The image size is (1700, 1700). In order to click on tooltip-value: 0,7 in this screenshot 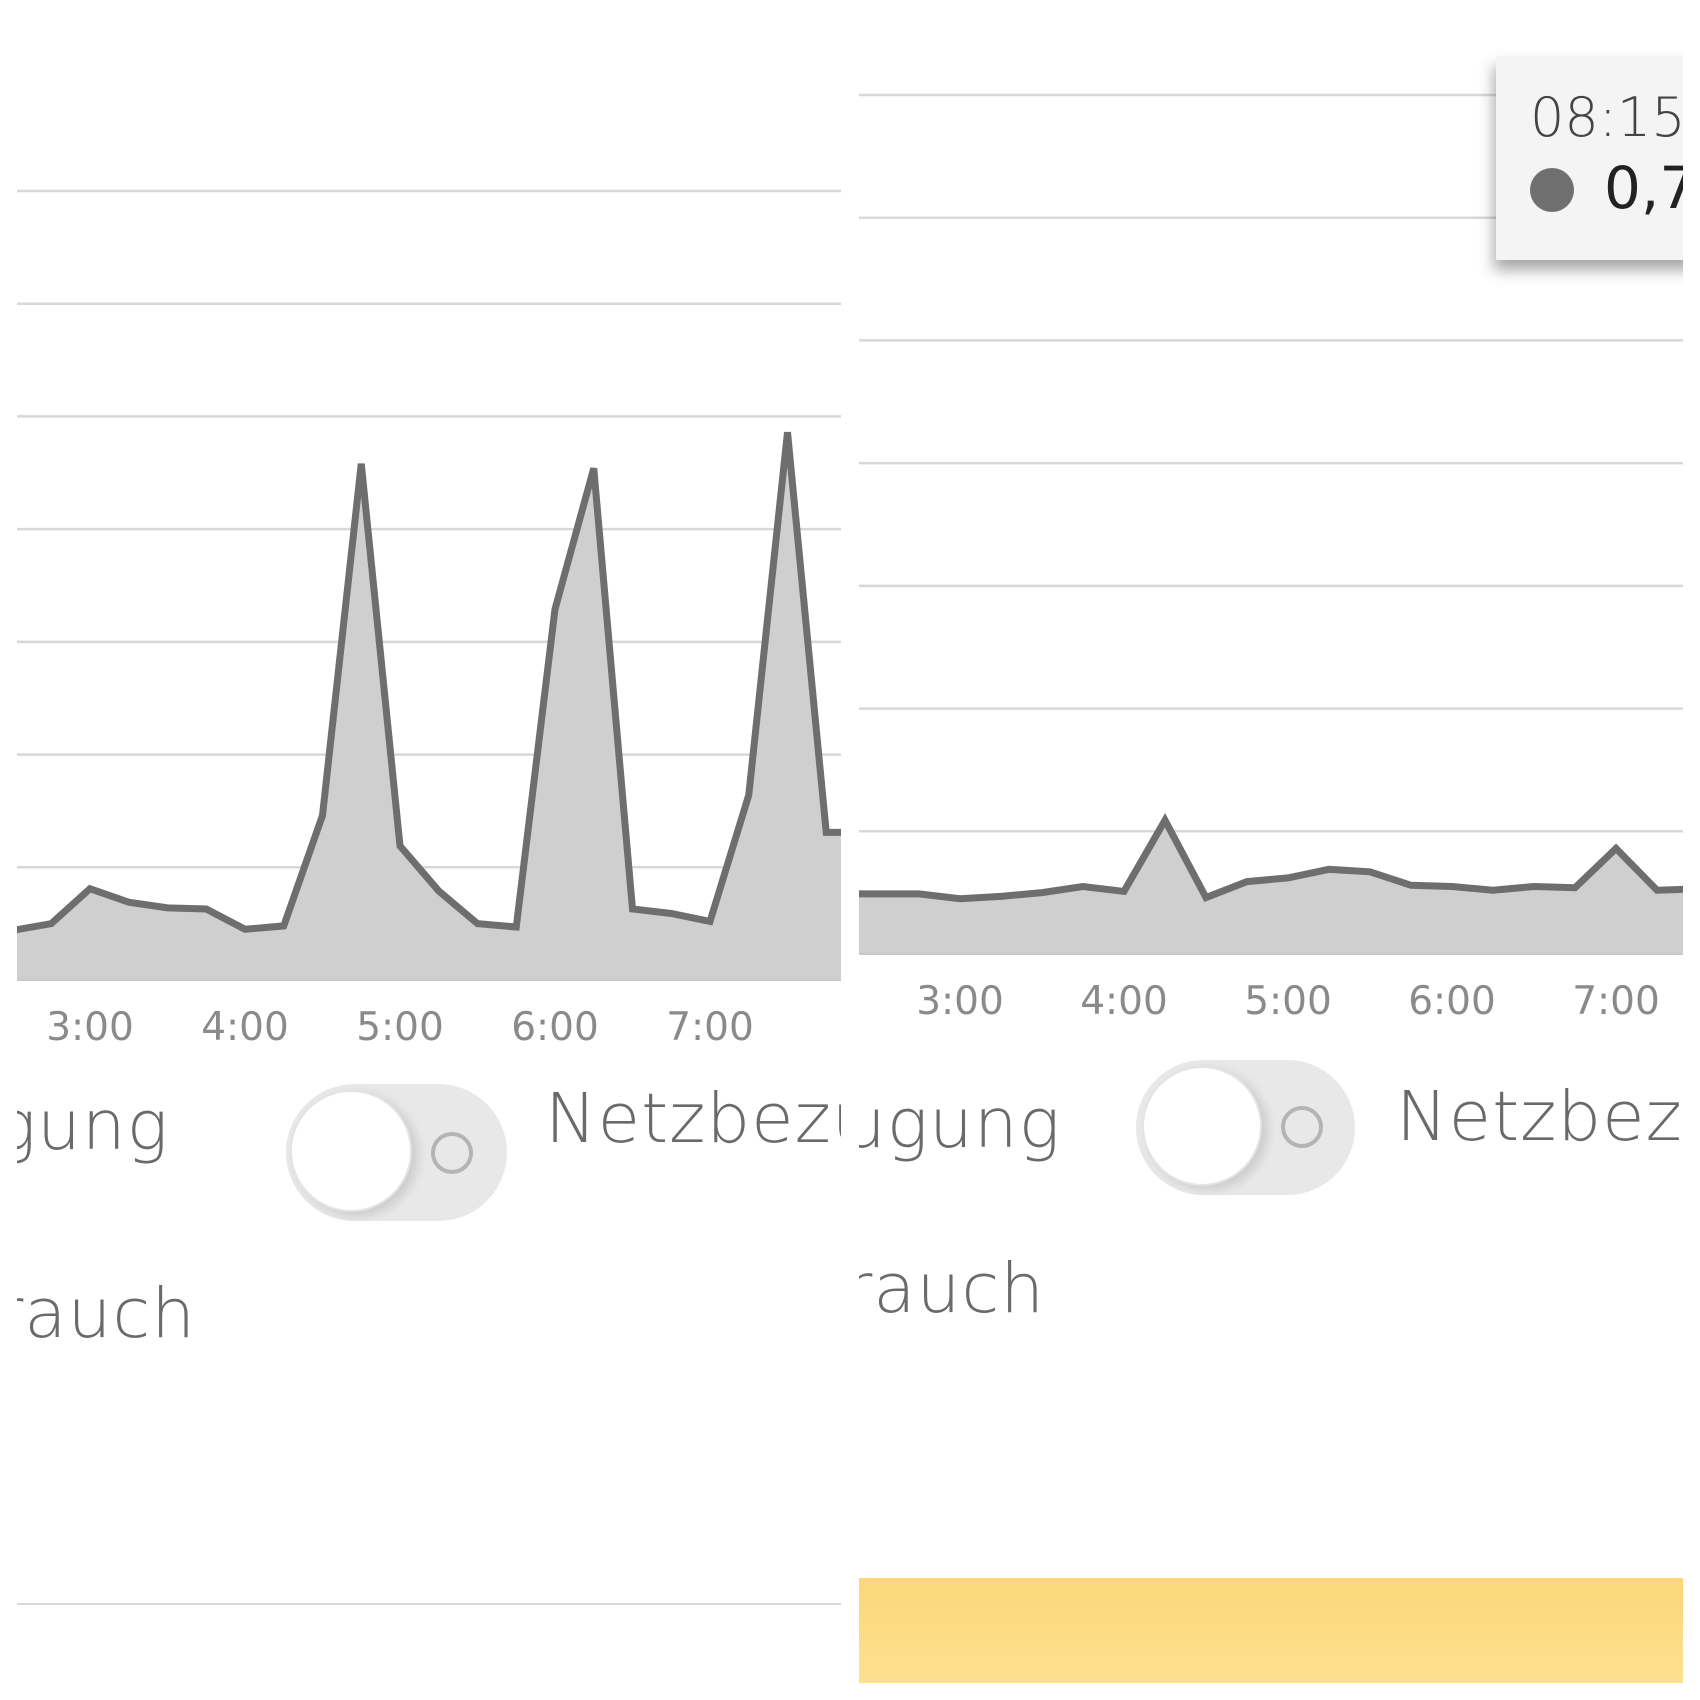, I will do `click(1643, 188)`.